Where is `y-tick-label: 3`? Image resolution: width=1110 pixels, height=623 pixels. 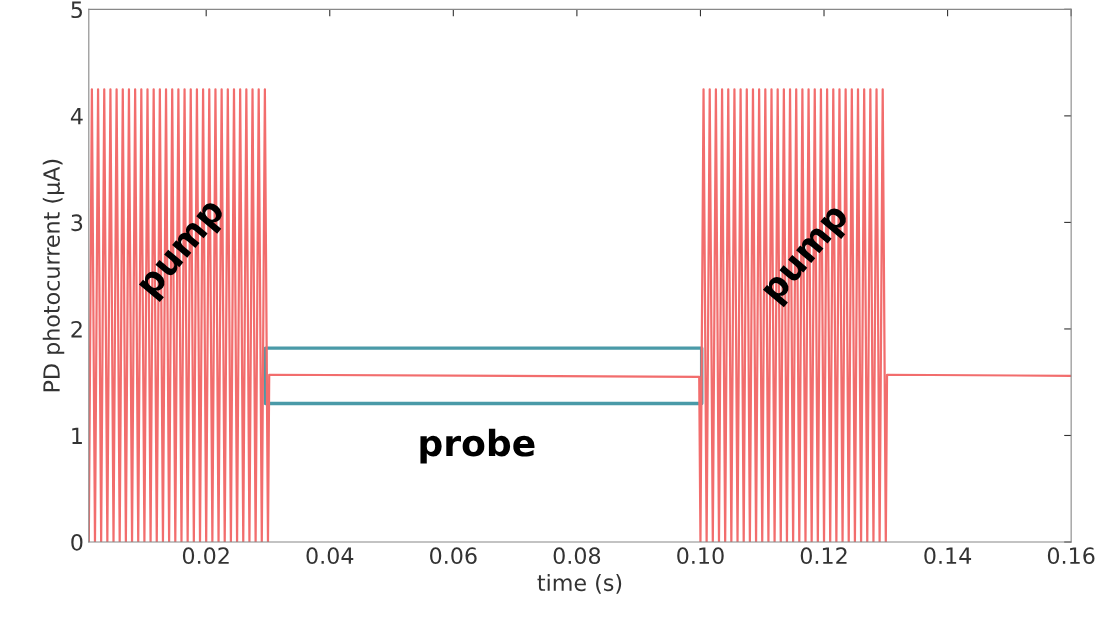 y-tick-label: 3 is located at coordinates (77, 223).